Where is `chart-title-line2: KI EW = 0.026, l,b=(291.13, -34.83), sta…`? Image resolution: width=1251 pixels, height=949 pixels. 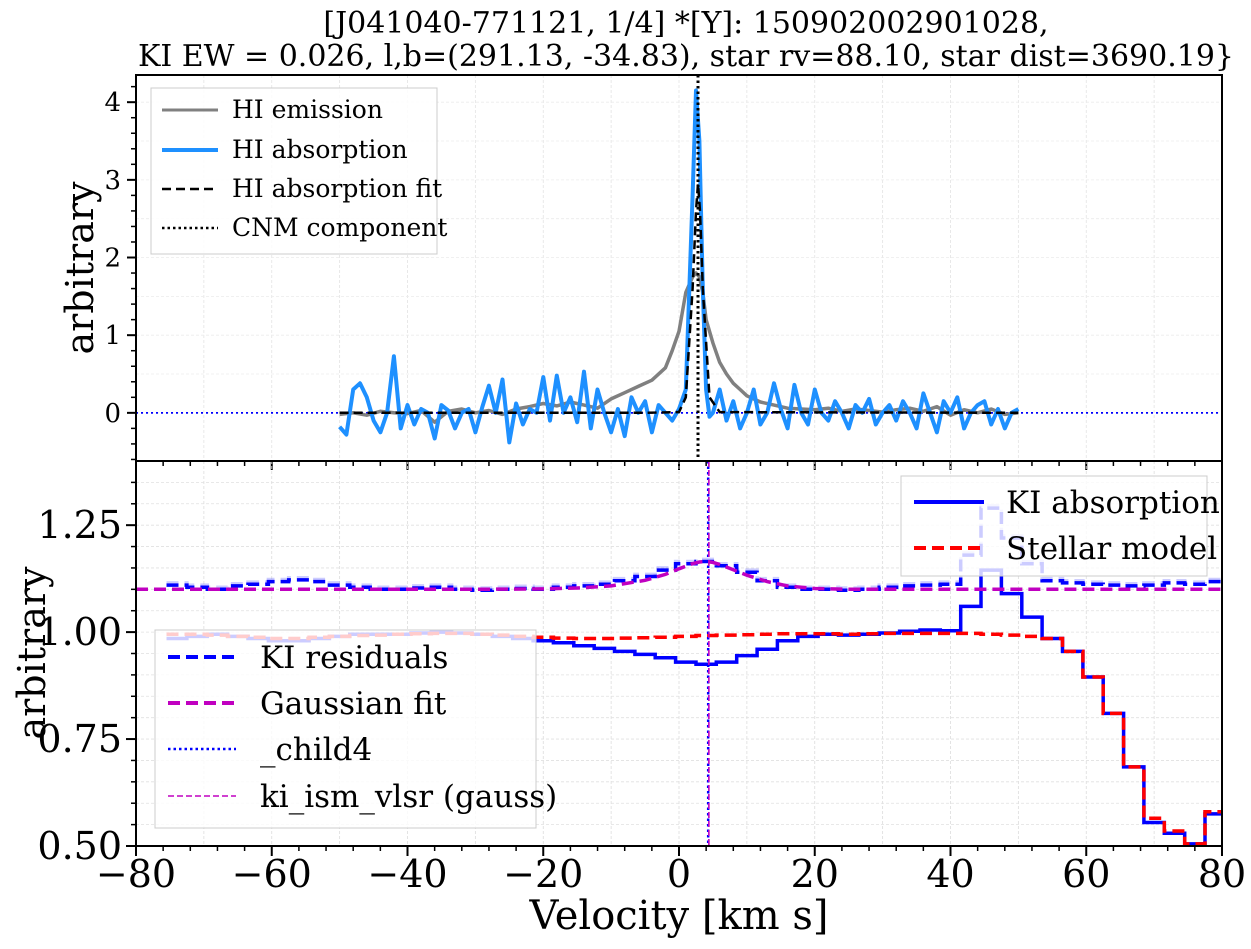 chart-title-line2: KI EW = 0.026, l,b=(291.13, -34.83), sta… is located at coordinates (686, 56).